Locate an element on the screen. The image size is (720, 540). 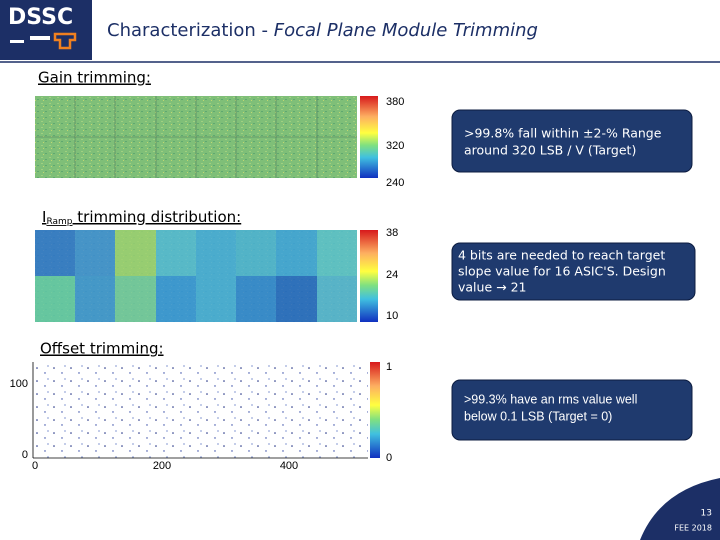
page-number: 13 is located at coordinates (706, 514).